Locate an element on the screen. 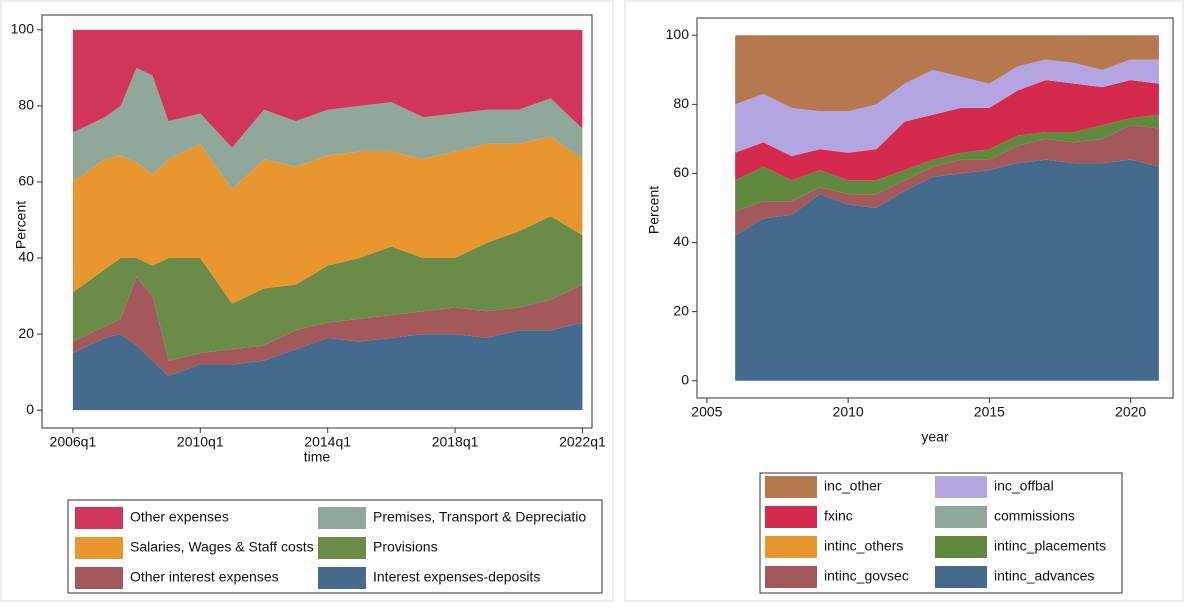 This screenshot has width=1184, height=608. legend-label: commissions is located at coordinates (1034, 516).